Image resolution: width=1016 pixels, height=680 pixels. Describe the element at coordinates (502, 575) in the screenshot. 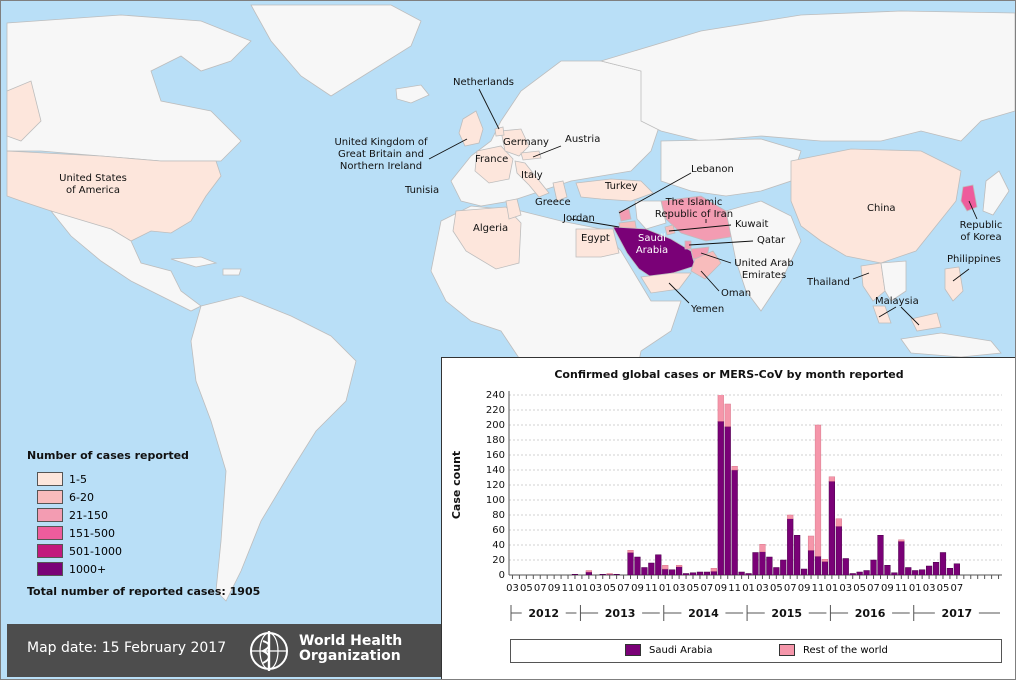

I see `y-tick-label: 0` at that location.